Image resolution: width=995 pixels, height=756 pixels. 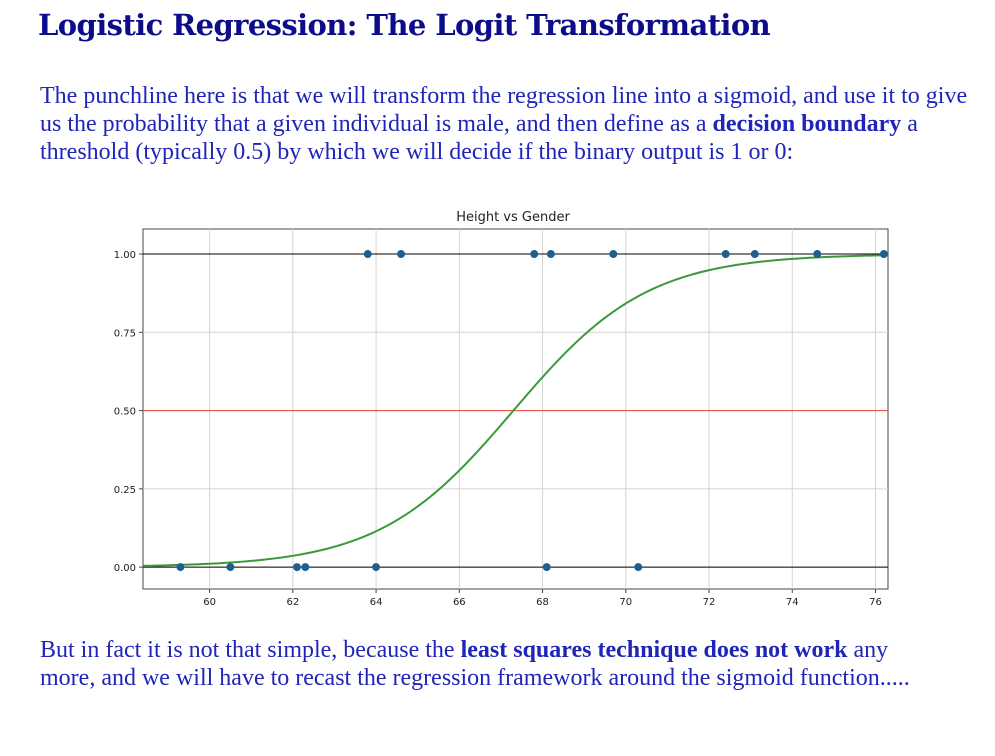 What do you see at coordinates (125, 333) in the screenshot?
I see `y-tick-label: 0.75` at bounding box center [125, 333].